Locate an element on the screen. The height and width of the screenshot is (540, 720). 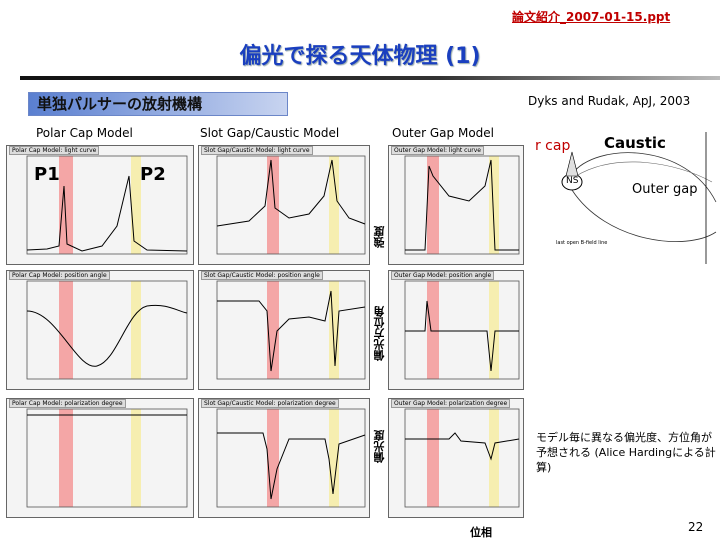
section-subtitle: 単独パルサーの放射機構 is located at coordinates (158, 104).